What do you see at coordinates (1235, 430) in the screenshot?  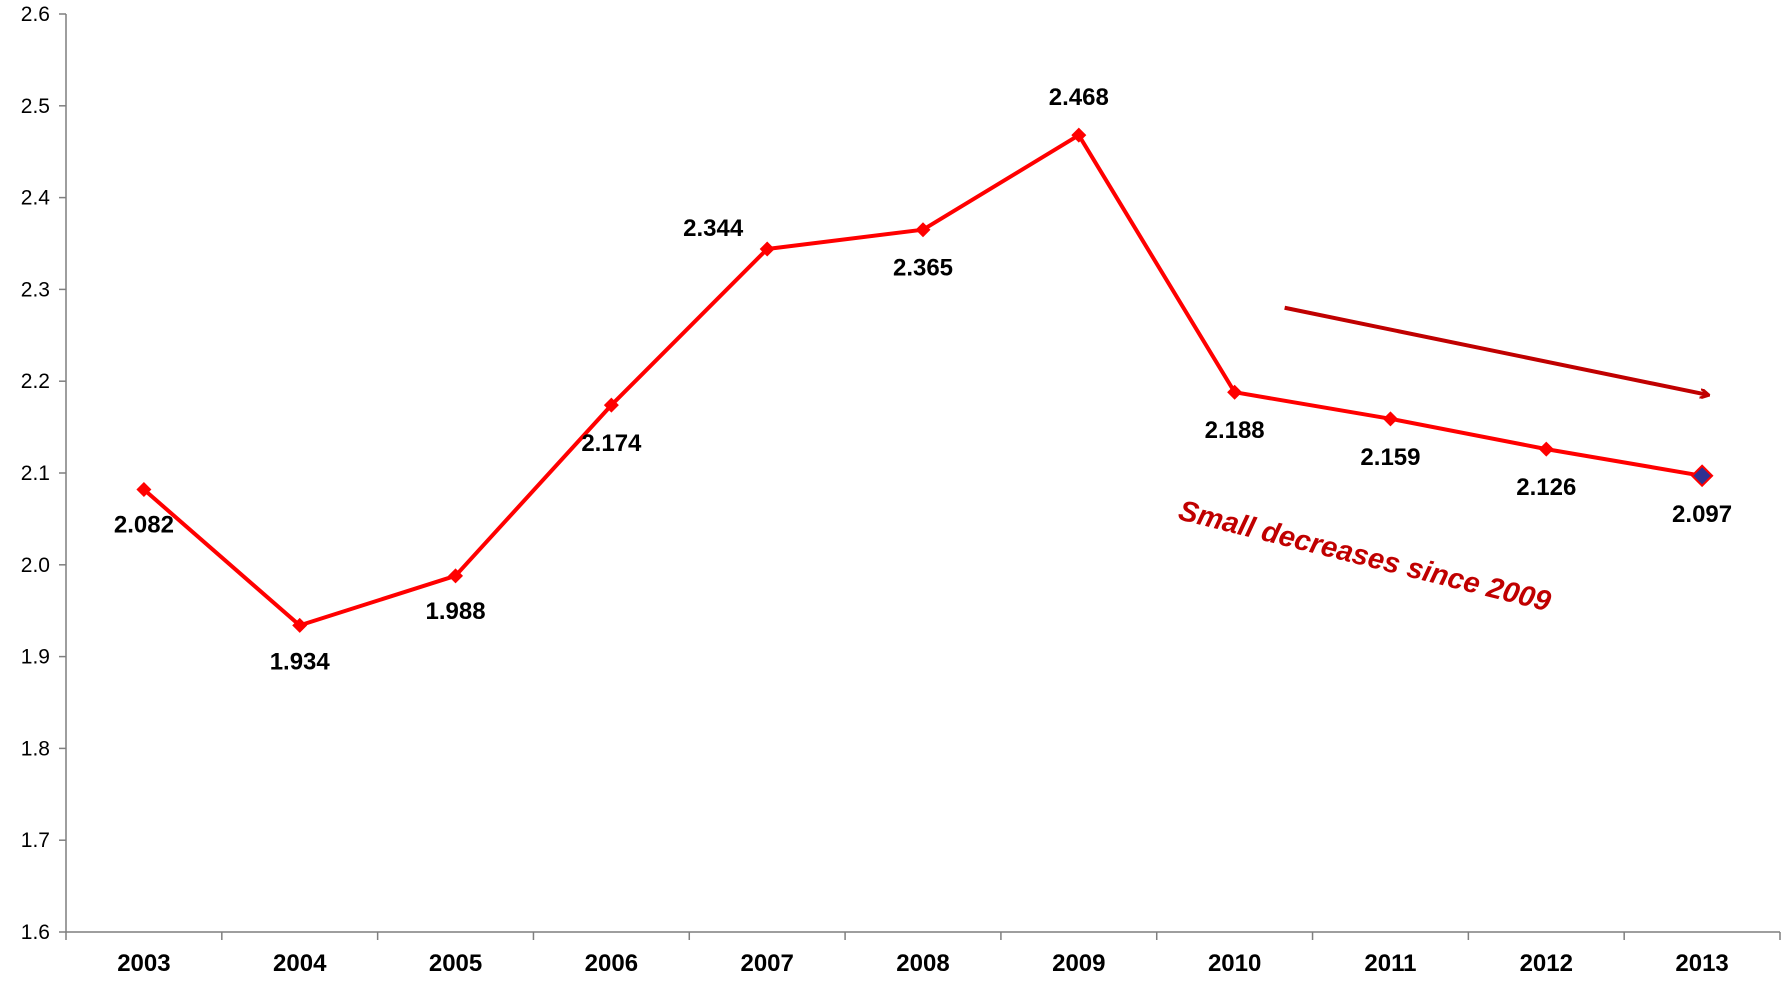 I see `data-label: 2.188` at bounding box center [1235, 430].